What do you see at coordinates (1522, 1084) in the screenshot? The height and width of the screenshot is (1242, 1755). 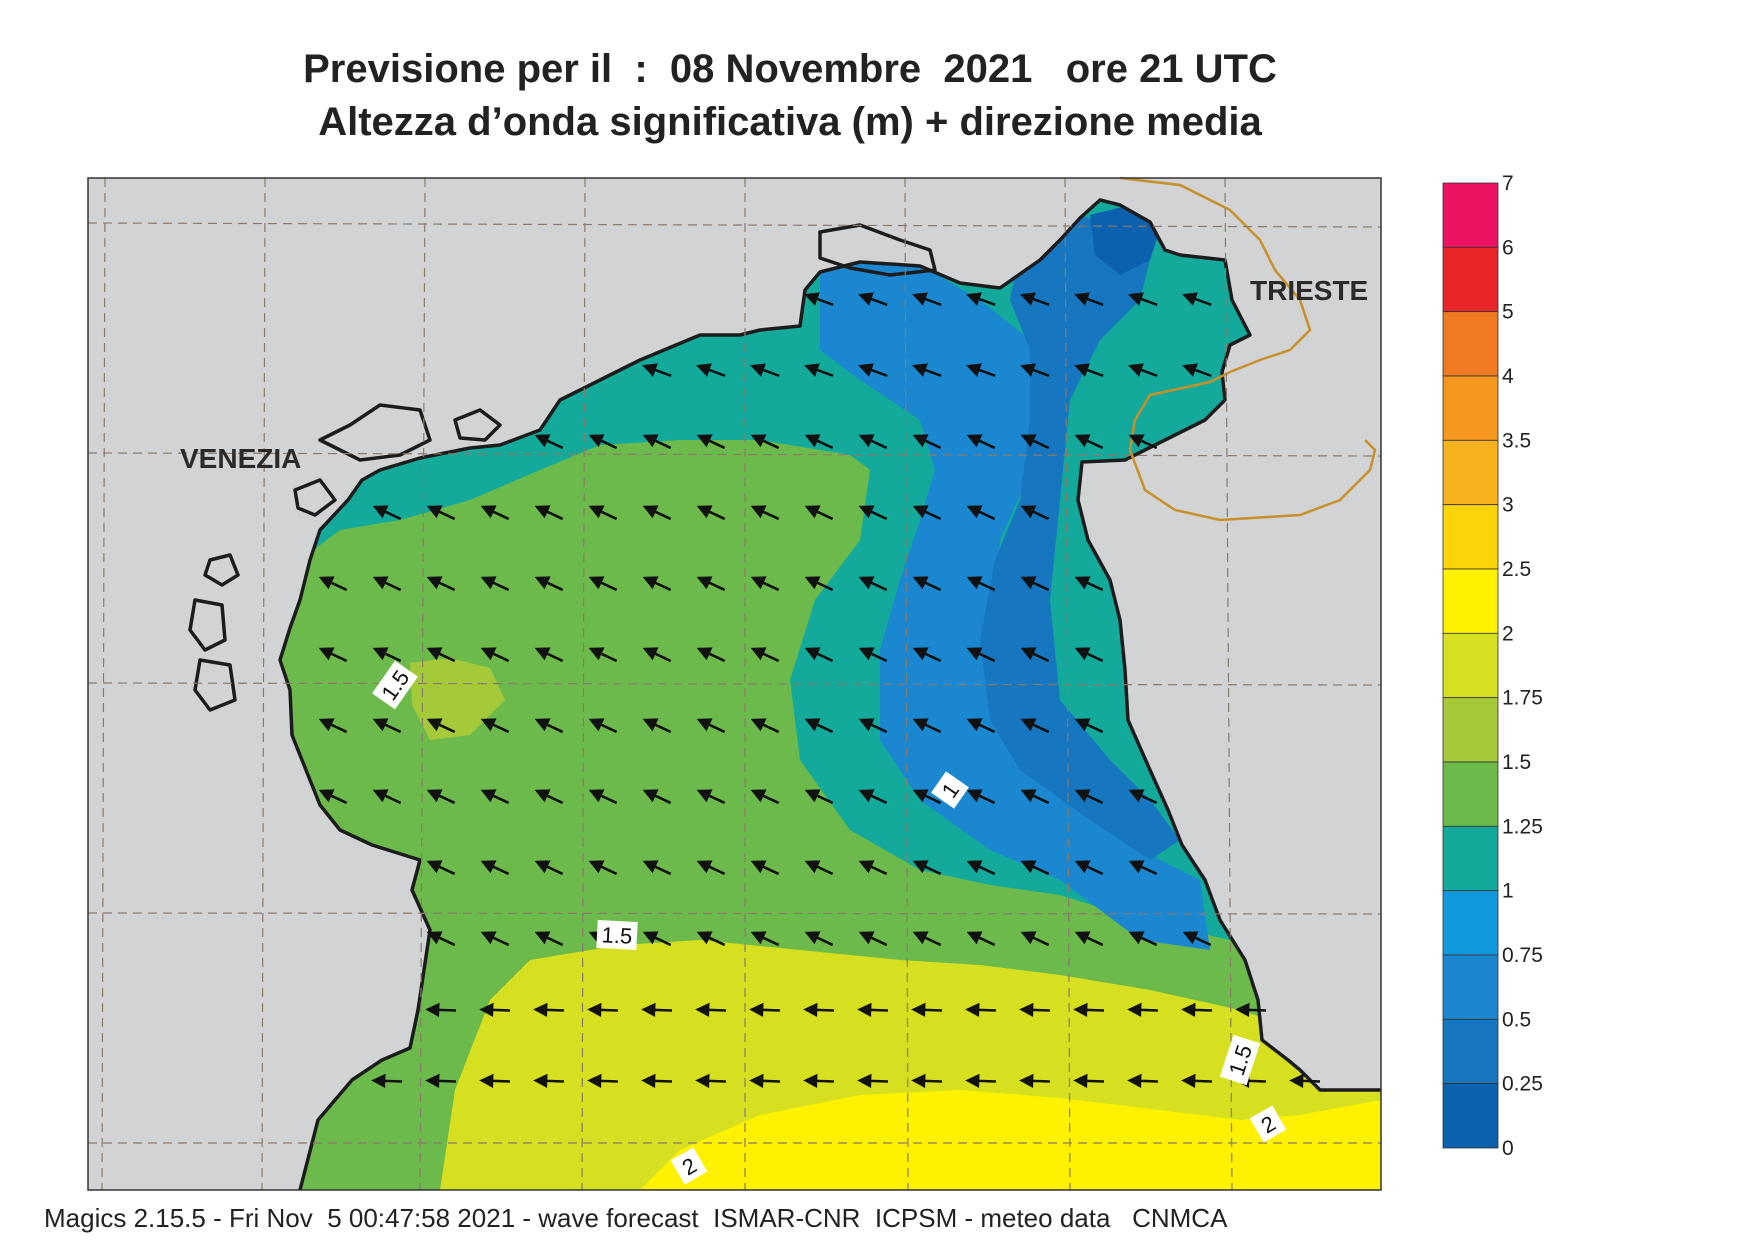 I see `legend-label: 0.25` at bounding box center [1522, 1084].